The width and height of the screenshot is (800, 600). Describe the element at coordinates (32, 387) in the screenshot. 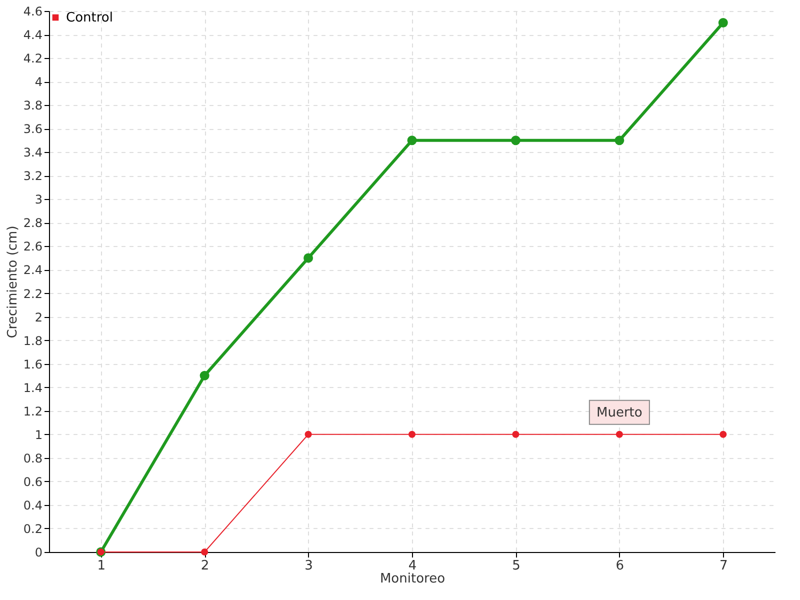

I see `y-tick-label: 1.4` at that location.